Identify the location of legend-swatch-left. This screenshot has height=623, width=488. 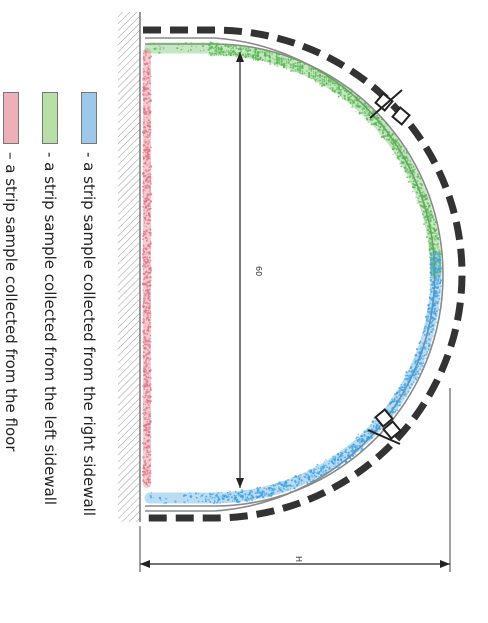
(50, 118).